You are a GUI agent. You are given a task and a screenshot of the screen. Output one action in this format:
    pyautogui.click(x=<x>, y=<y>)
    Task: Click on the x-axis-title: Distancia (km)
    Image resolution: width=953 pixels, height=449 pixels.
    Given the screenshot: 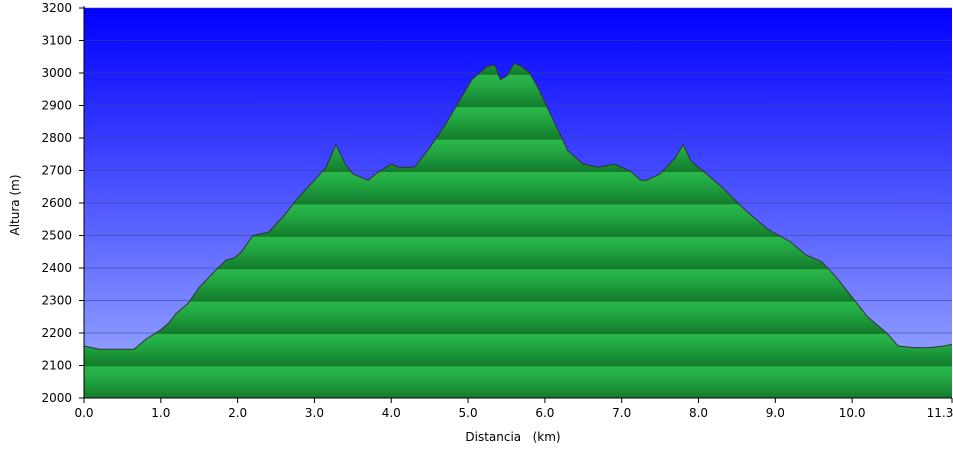 What is the action you would take?
    pyautogui.click(x=512, y=437)
    